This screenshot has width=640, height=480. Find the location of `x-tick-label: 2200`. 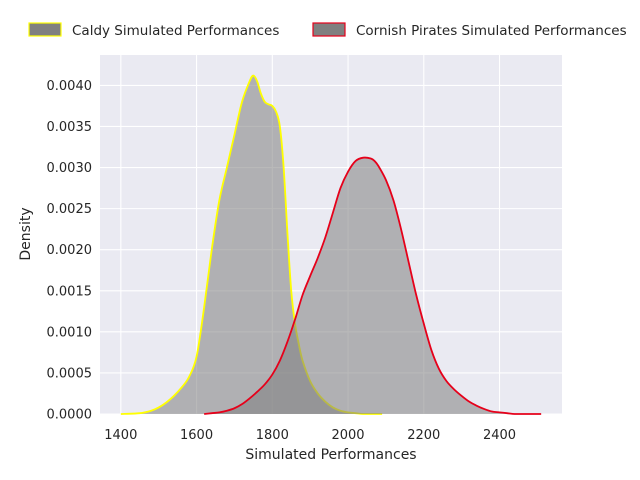

x-tick-label: 2200 is located at coordinates (423, 435).